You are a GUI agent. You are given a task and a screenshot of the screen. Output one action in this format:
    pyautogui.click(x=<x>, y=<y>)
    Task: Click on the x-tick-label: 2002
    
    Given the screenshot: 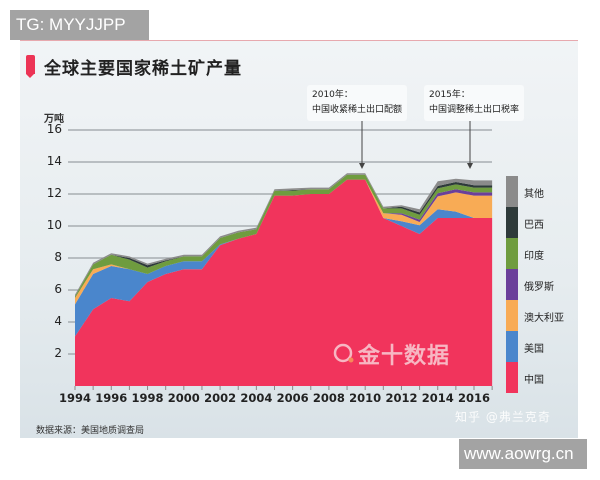 What is the action you would take?
    pyautogui.click(x=220, y=398)
    